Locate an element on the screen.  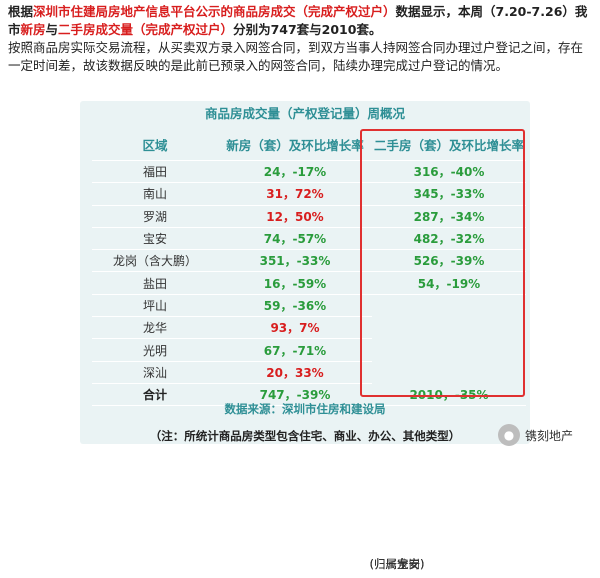
new-cell: 31，72% is located at coordinates (295, 194).